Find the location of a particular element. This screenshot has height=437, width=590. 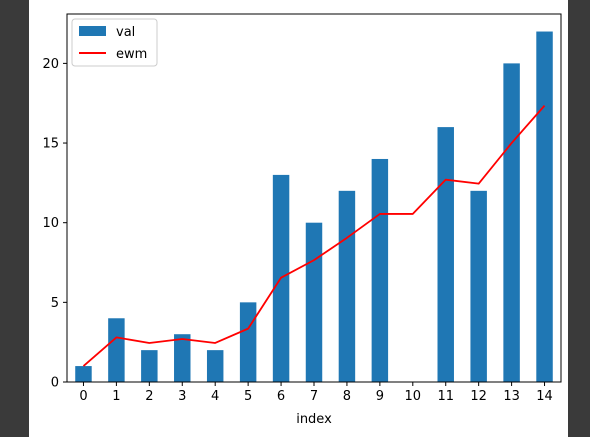

x-tick-label: 9 is located at coordinates (380, 396).